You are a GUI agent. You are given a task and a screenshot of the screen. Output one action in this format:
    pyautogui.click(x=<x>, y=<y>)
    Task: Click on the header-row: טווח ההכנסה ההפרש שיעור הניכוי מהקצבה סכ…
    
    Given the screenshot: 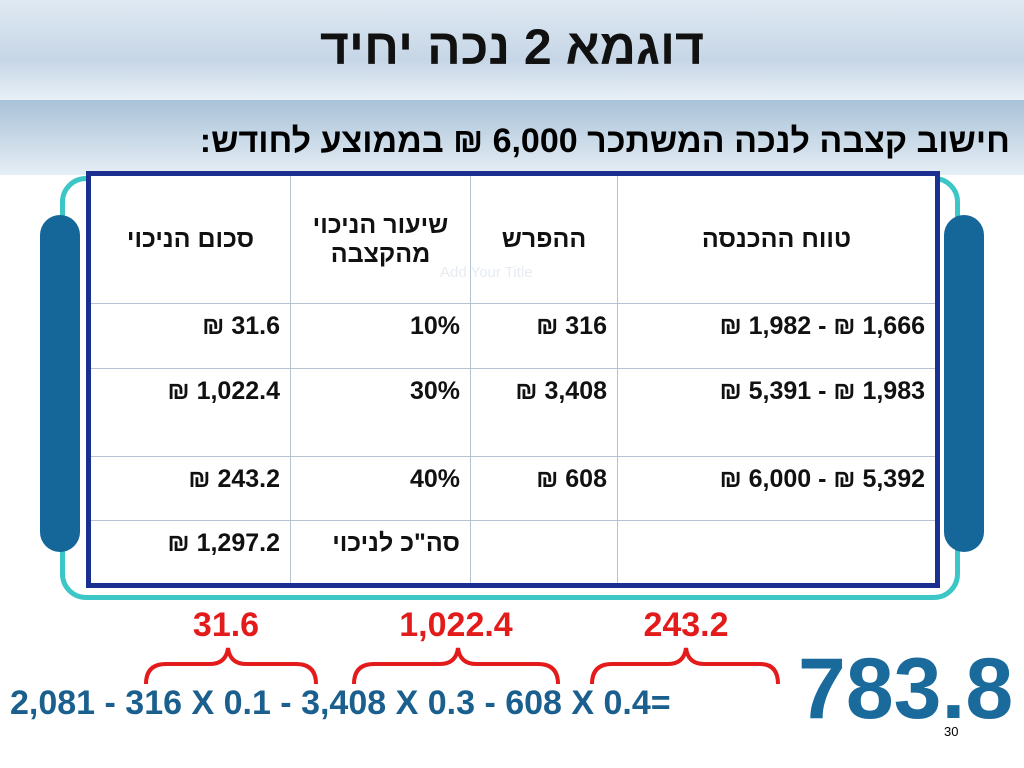 What is the action you would take?
    pyautogui.click(x=513, y=238)
    